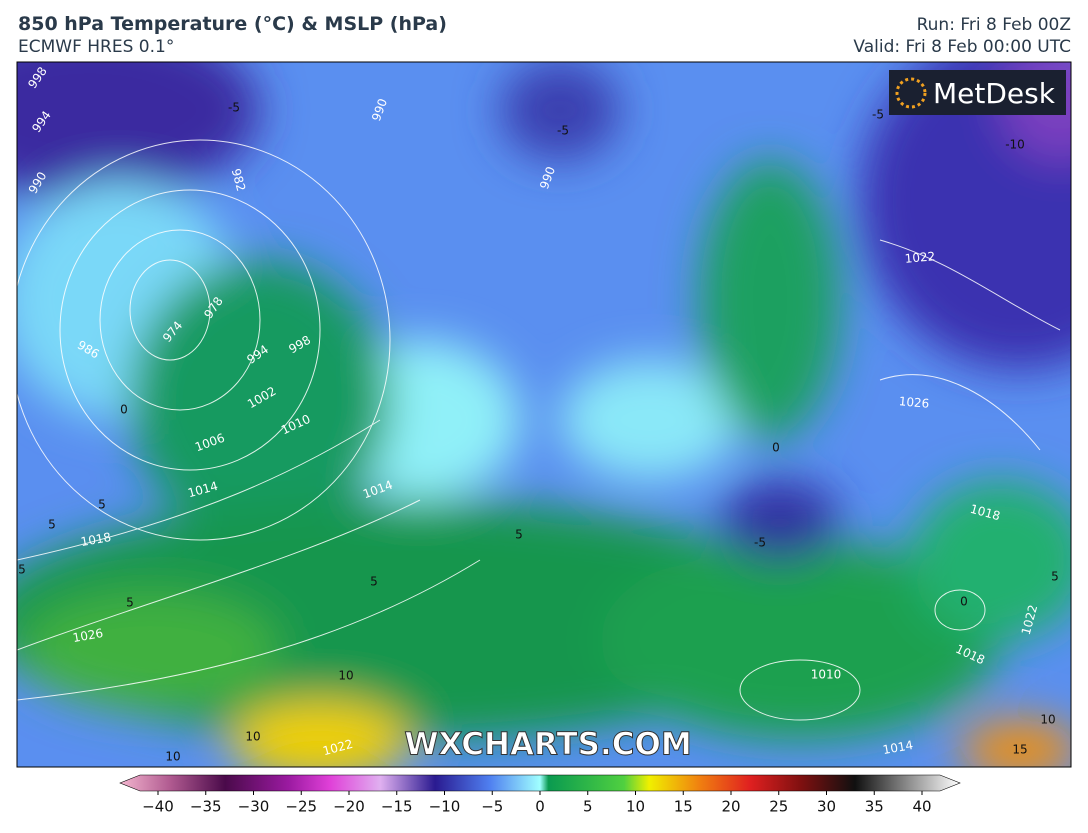 The image size is (1088, 833). What do you see at coordinates (962, 47) in the screenshot?
I see `valid-time: Valid: Fri 8 Feb 00:00 UTC` at bounding box center [962, 47].